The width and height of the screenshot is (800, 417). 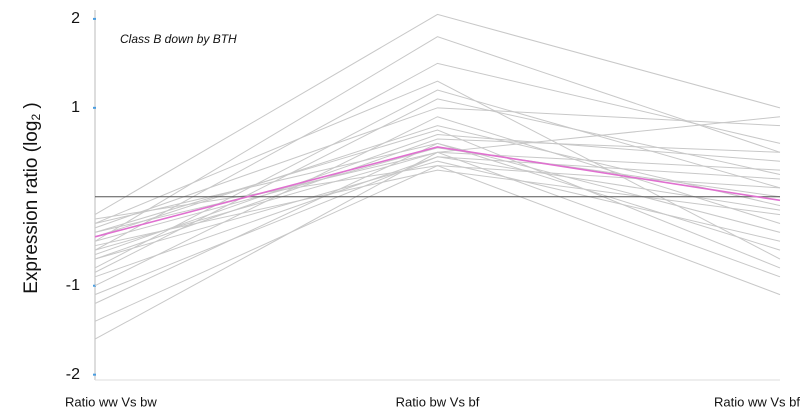 I want to click on x-tick-label: Ratio ww Vs bw, so click(x=111, y=401).